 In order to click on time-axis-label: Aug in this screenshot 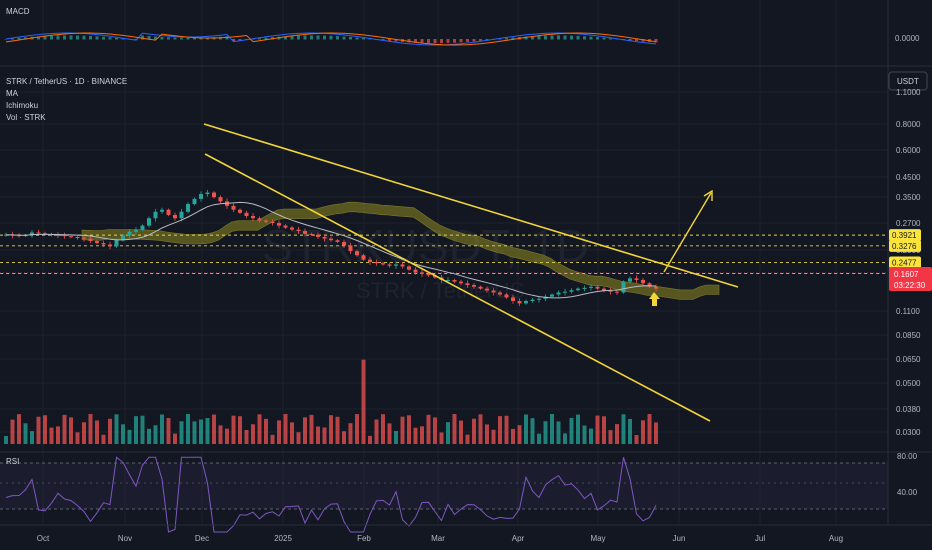, I will do `click(836, 538)`.